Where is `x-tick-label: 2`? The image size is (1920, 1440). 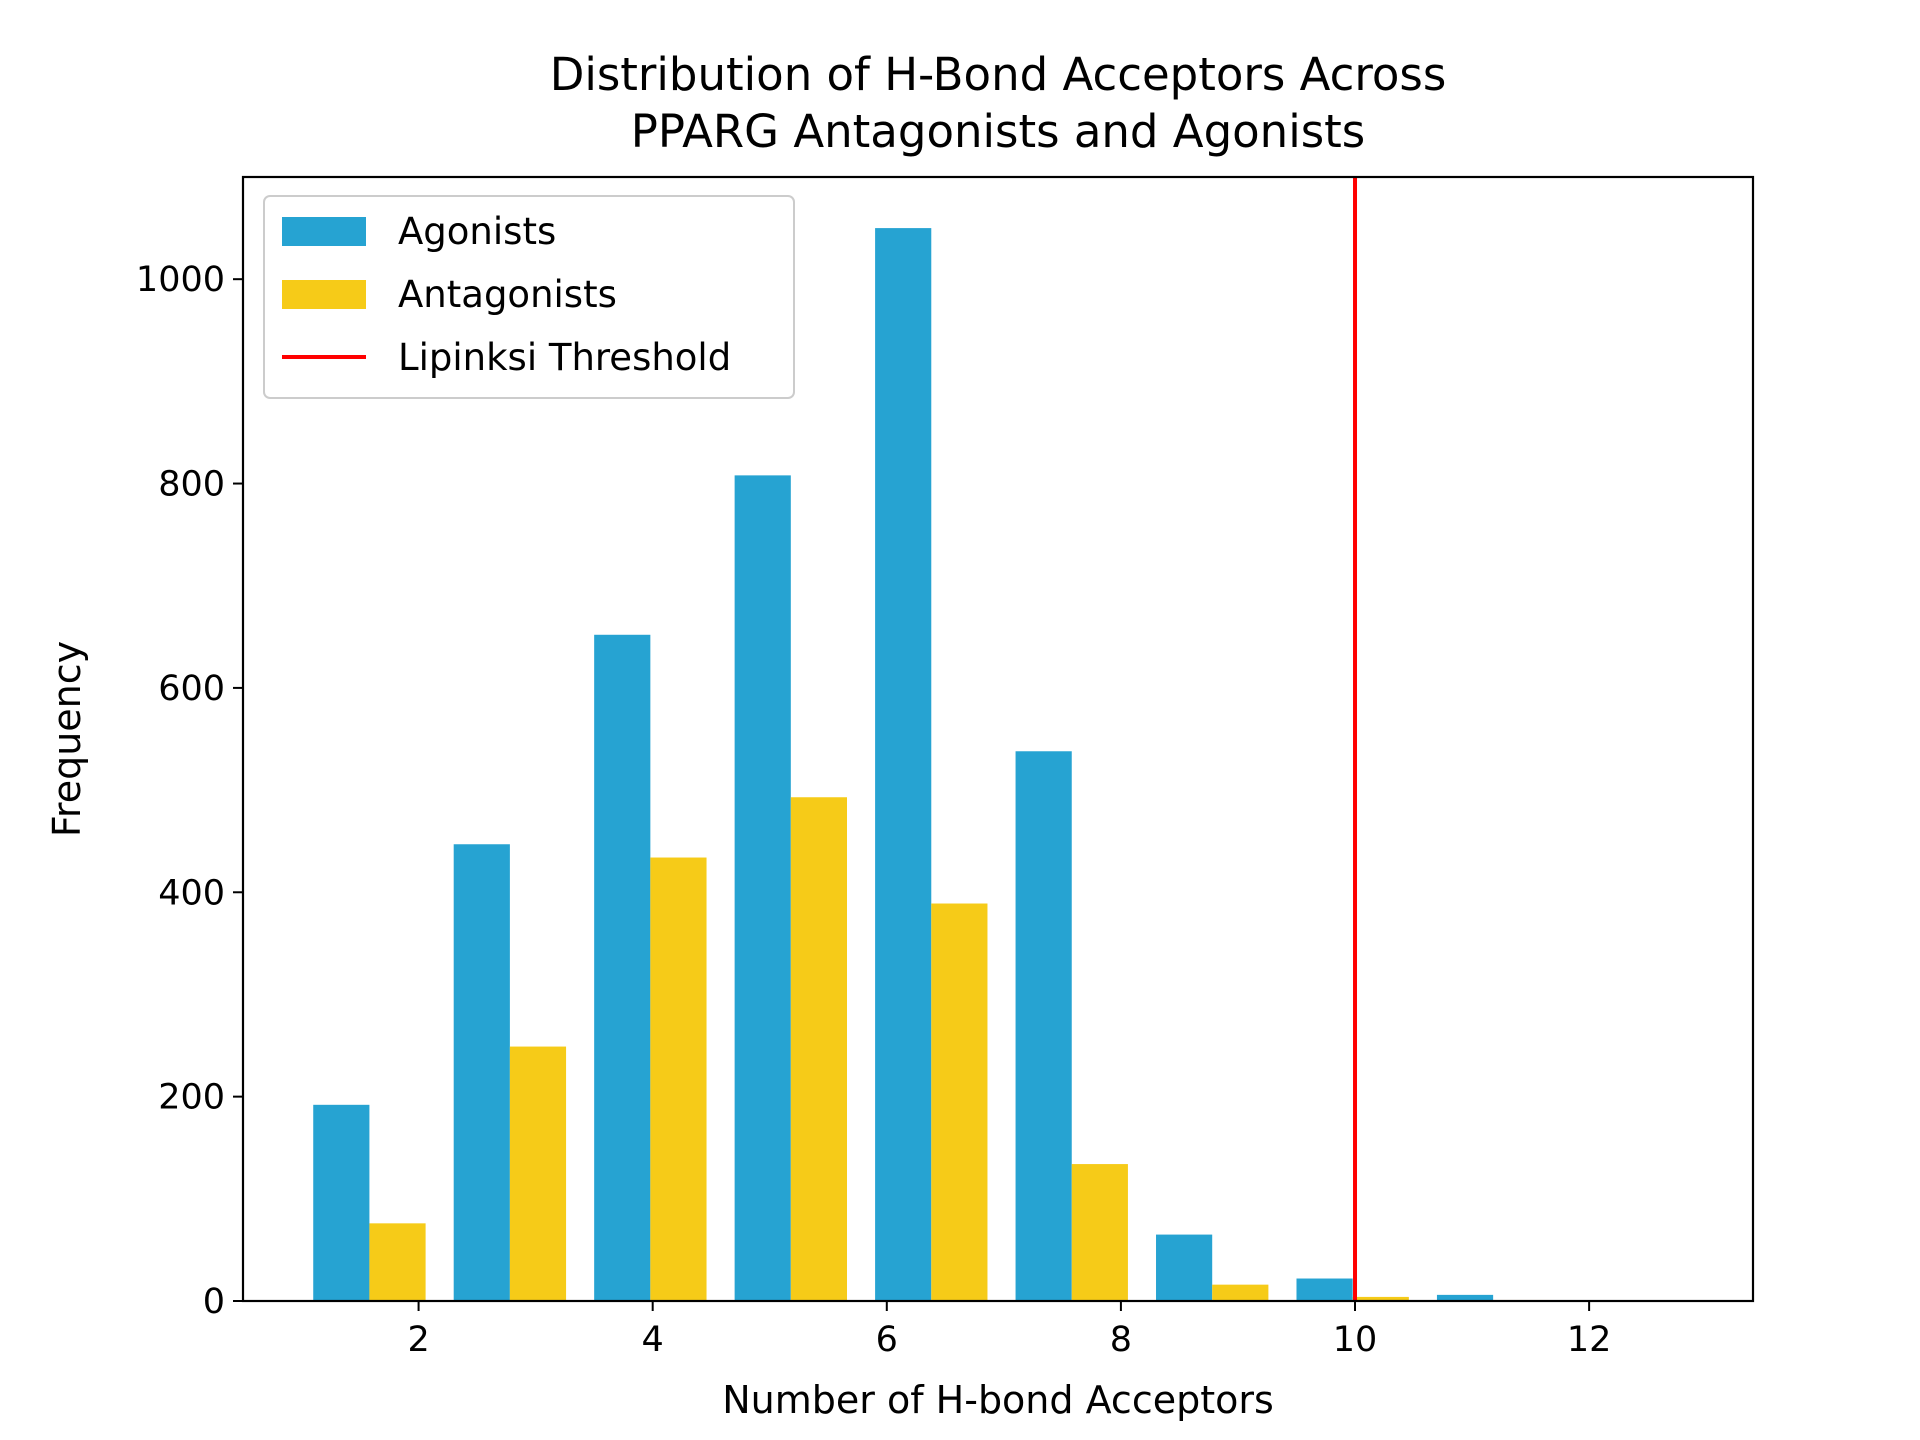 x-tick-label: 2 is located at coordinates (418, 1340).